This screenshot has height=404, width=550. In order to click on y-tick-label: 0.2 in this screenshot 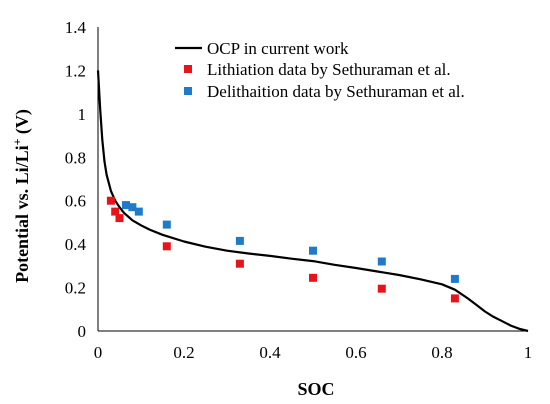, I will do `click(75, 288)`.